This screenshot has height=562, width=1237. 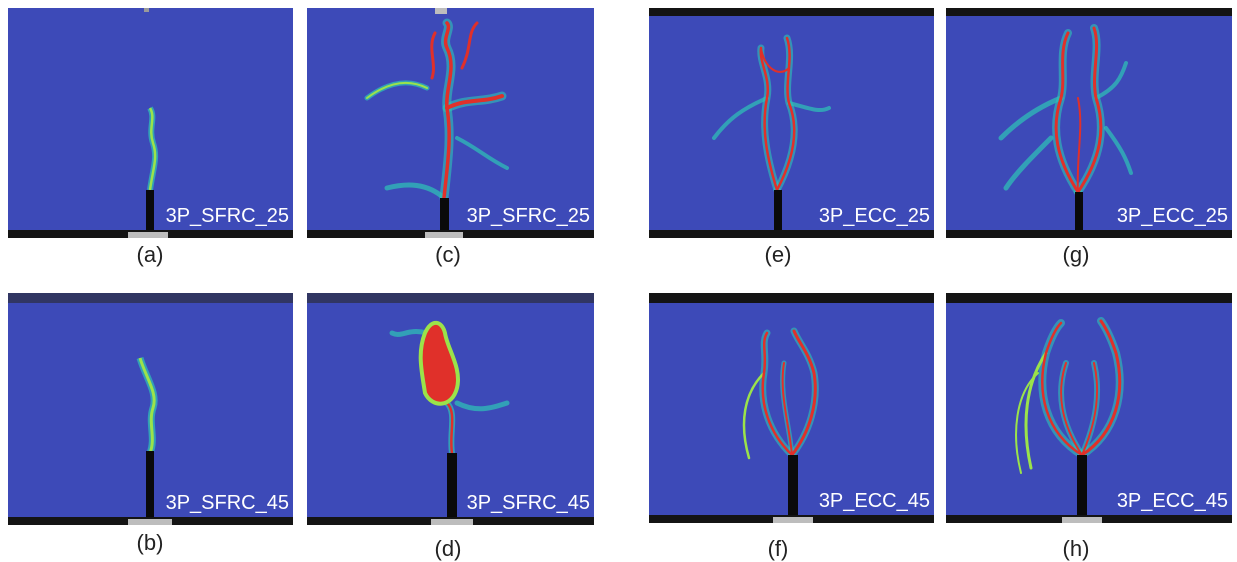 I want to click on panel-g-caption: (g), so click(x=1076, y=254).